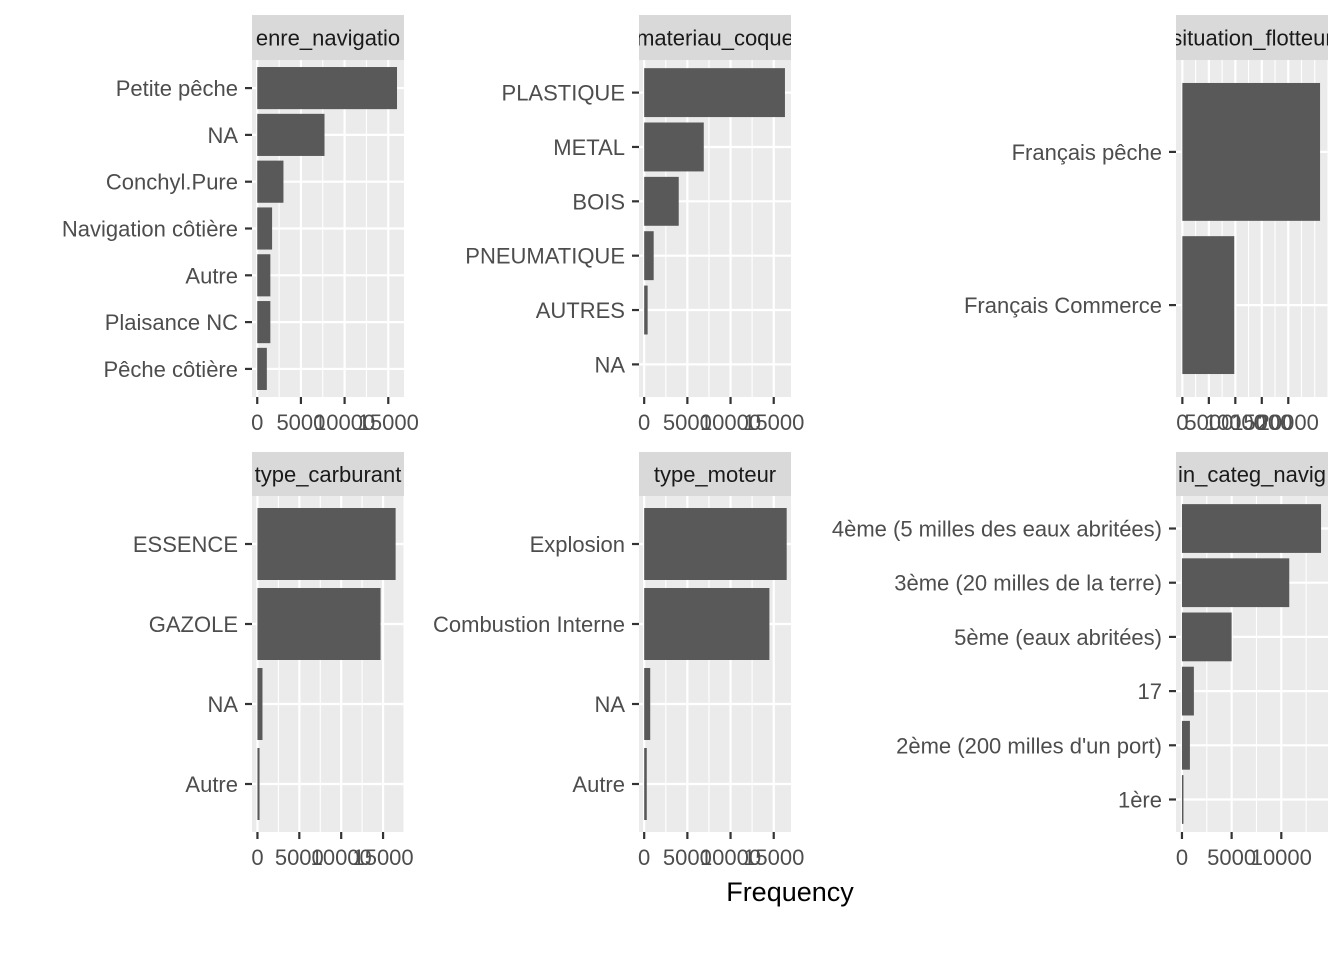 The height and width of the screenshot is (960, 1344). I want to click on facet-strip-label: type_moteur, so click(715, 474).